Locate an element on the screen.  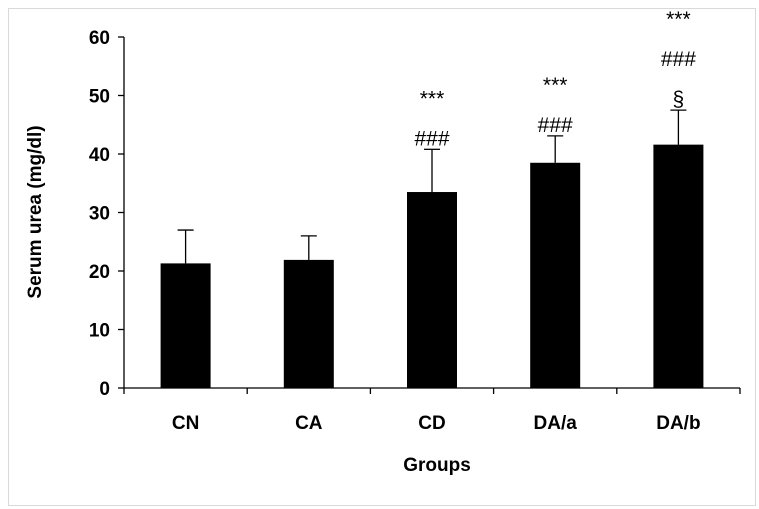
y-tick-label: 40 is located at coordinates (99, 155).